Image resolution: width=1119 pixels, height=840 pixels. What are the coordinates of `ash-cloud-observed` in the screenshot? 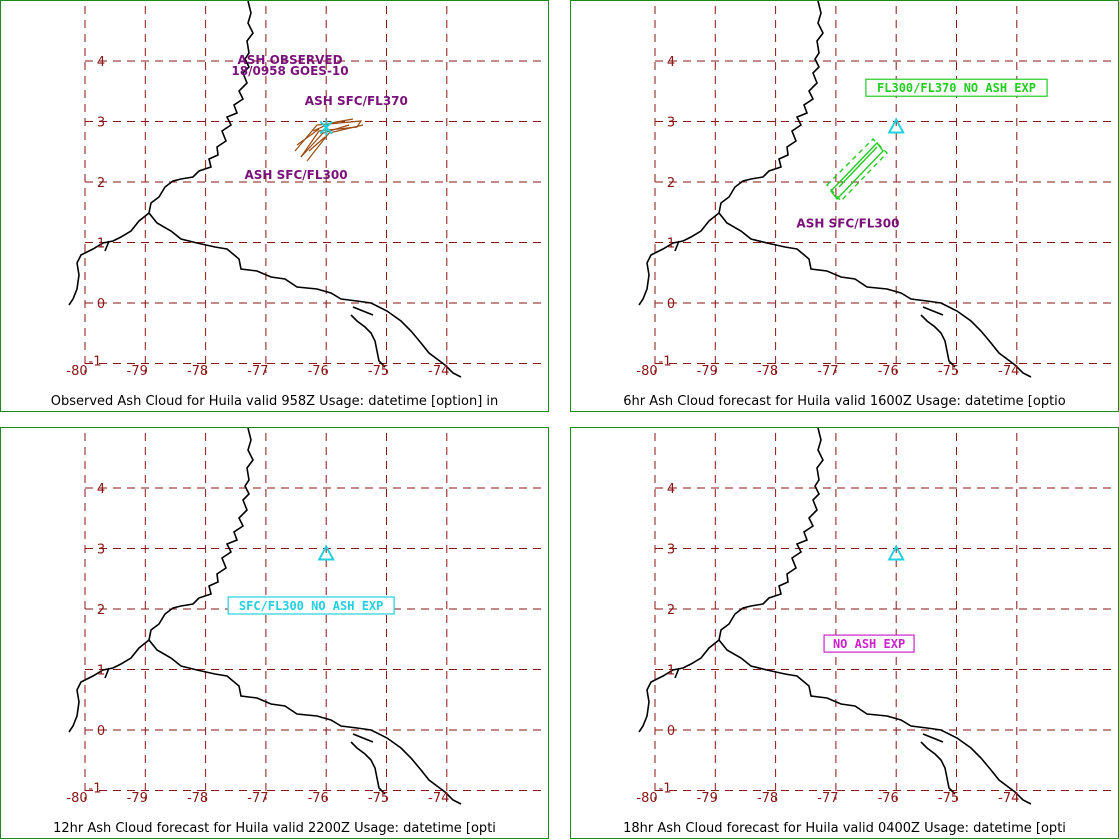 It's located at (329, 140).